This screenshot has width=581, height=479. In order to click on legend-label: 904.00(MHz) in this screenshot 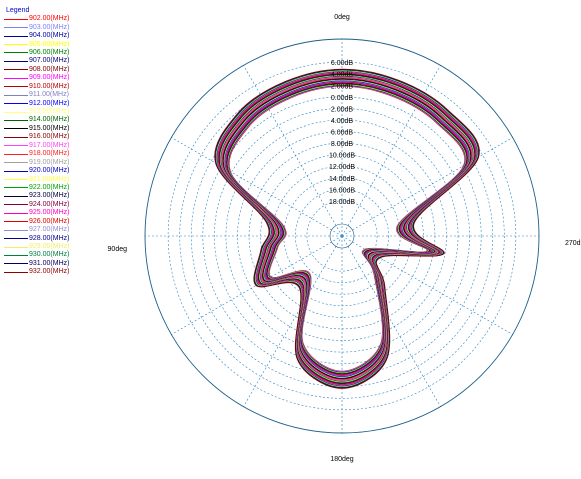, I will do `click(49, 36)`.